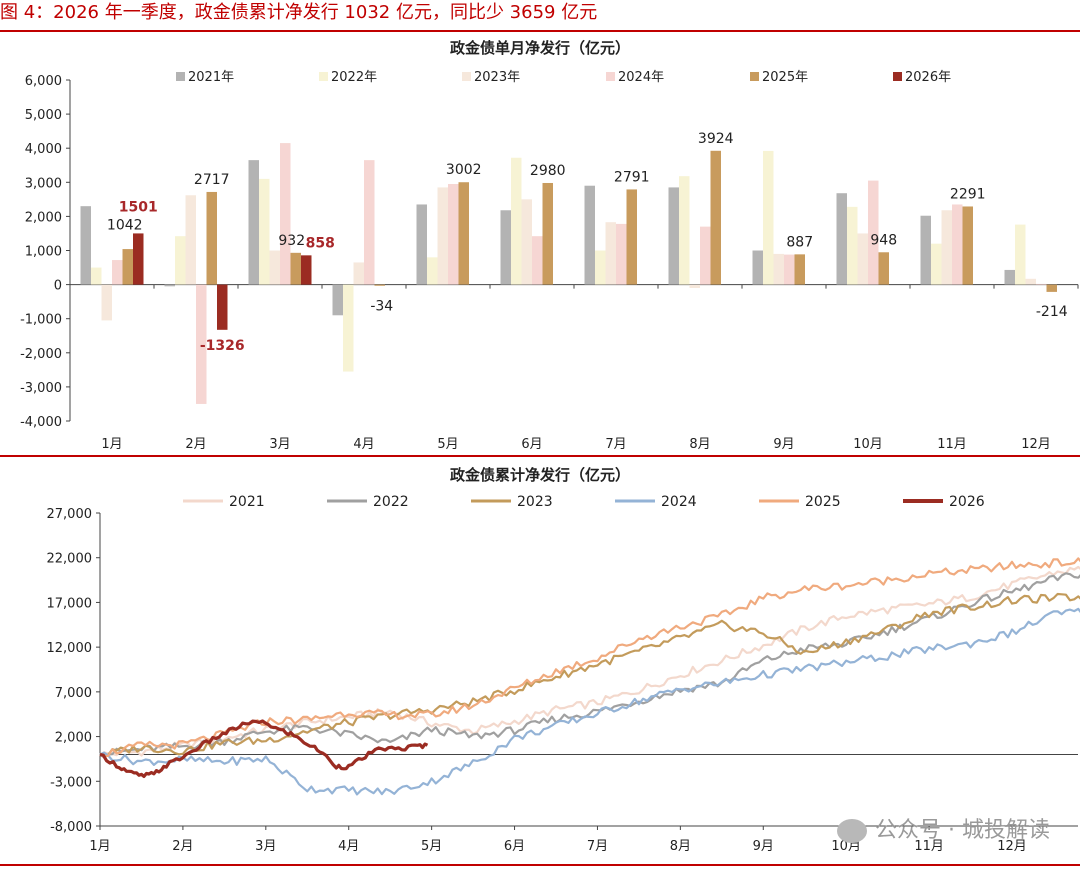 Image resolution: width=1080 pixels, height=873 pixels. Describe the element at coordinates (600, 267) in the screenshot. I see `bar-2022年-7月` at that location.